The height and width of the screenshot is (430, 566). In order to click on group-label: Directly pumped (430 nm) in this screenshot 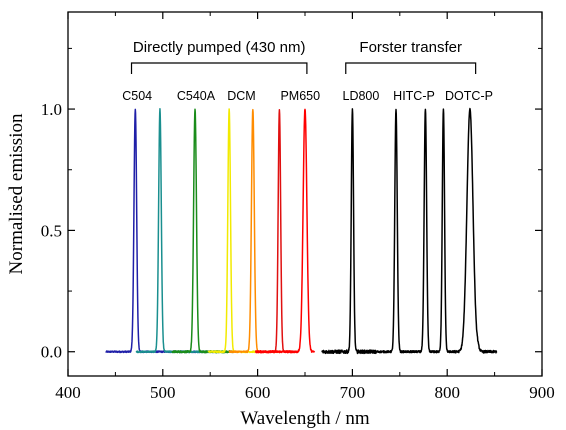, I will do `click(219, 47)`.